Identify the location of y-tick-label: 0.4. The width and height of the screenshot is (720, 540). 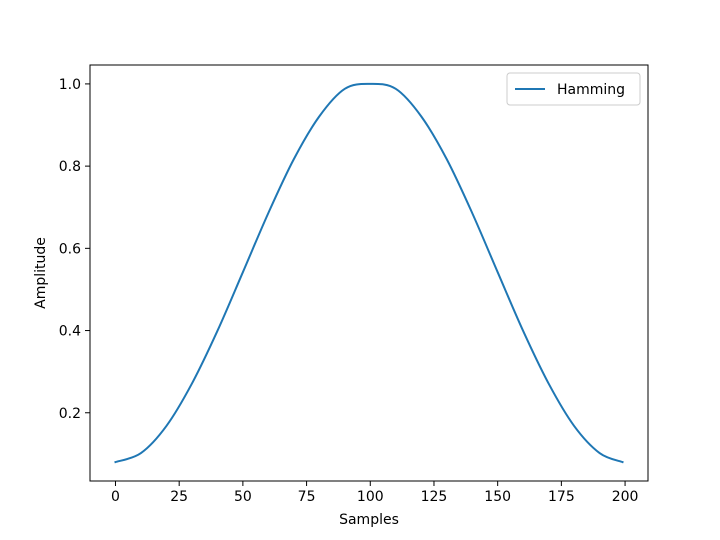
(70, 332).